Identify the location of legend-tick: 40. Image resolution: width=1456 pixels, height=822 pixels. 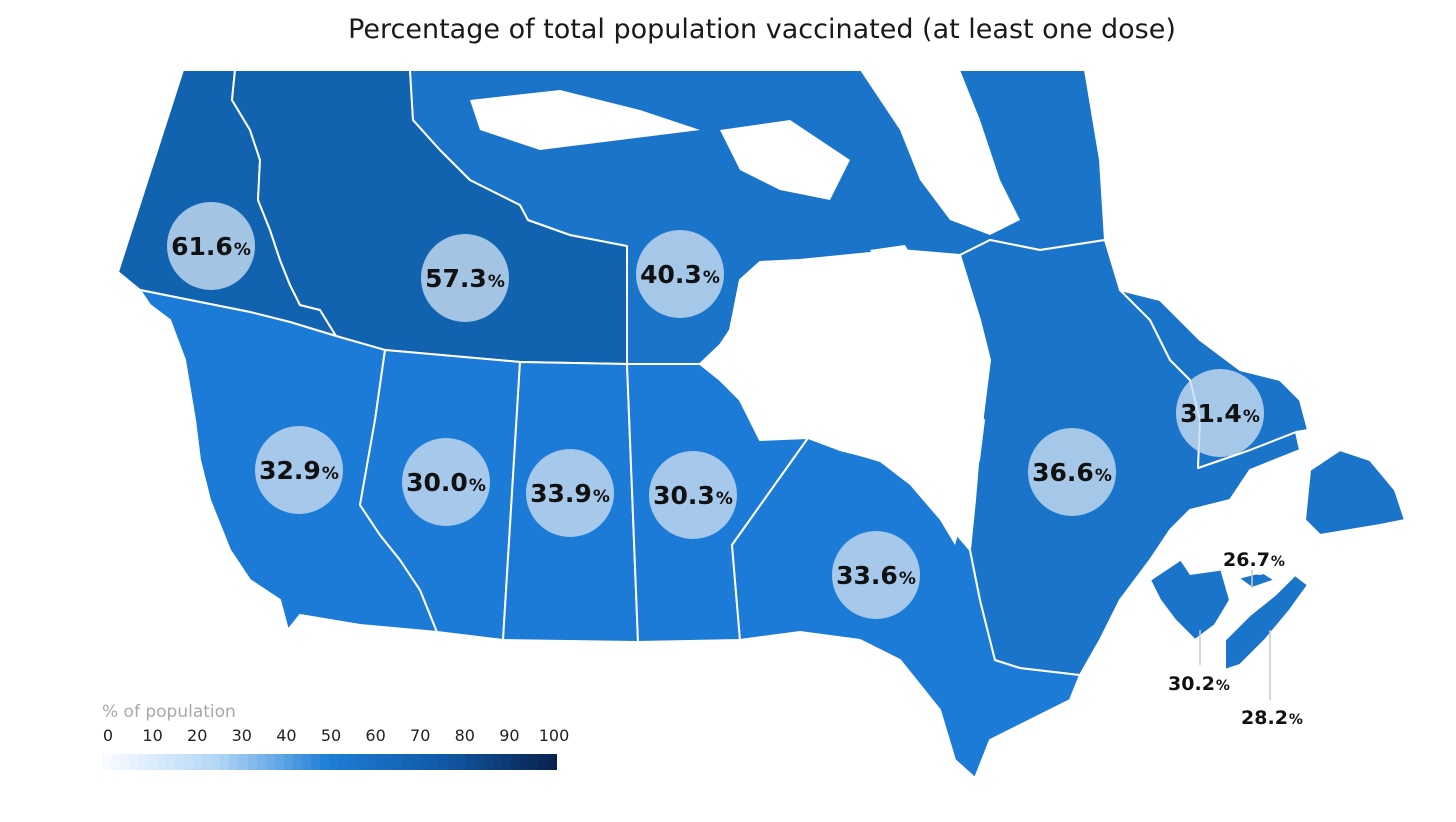
(286, 735).